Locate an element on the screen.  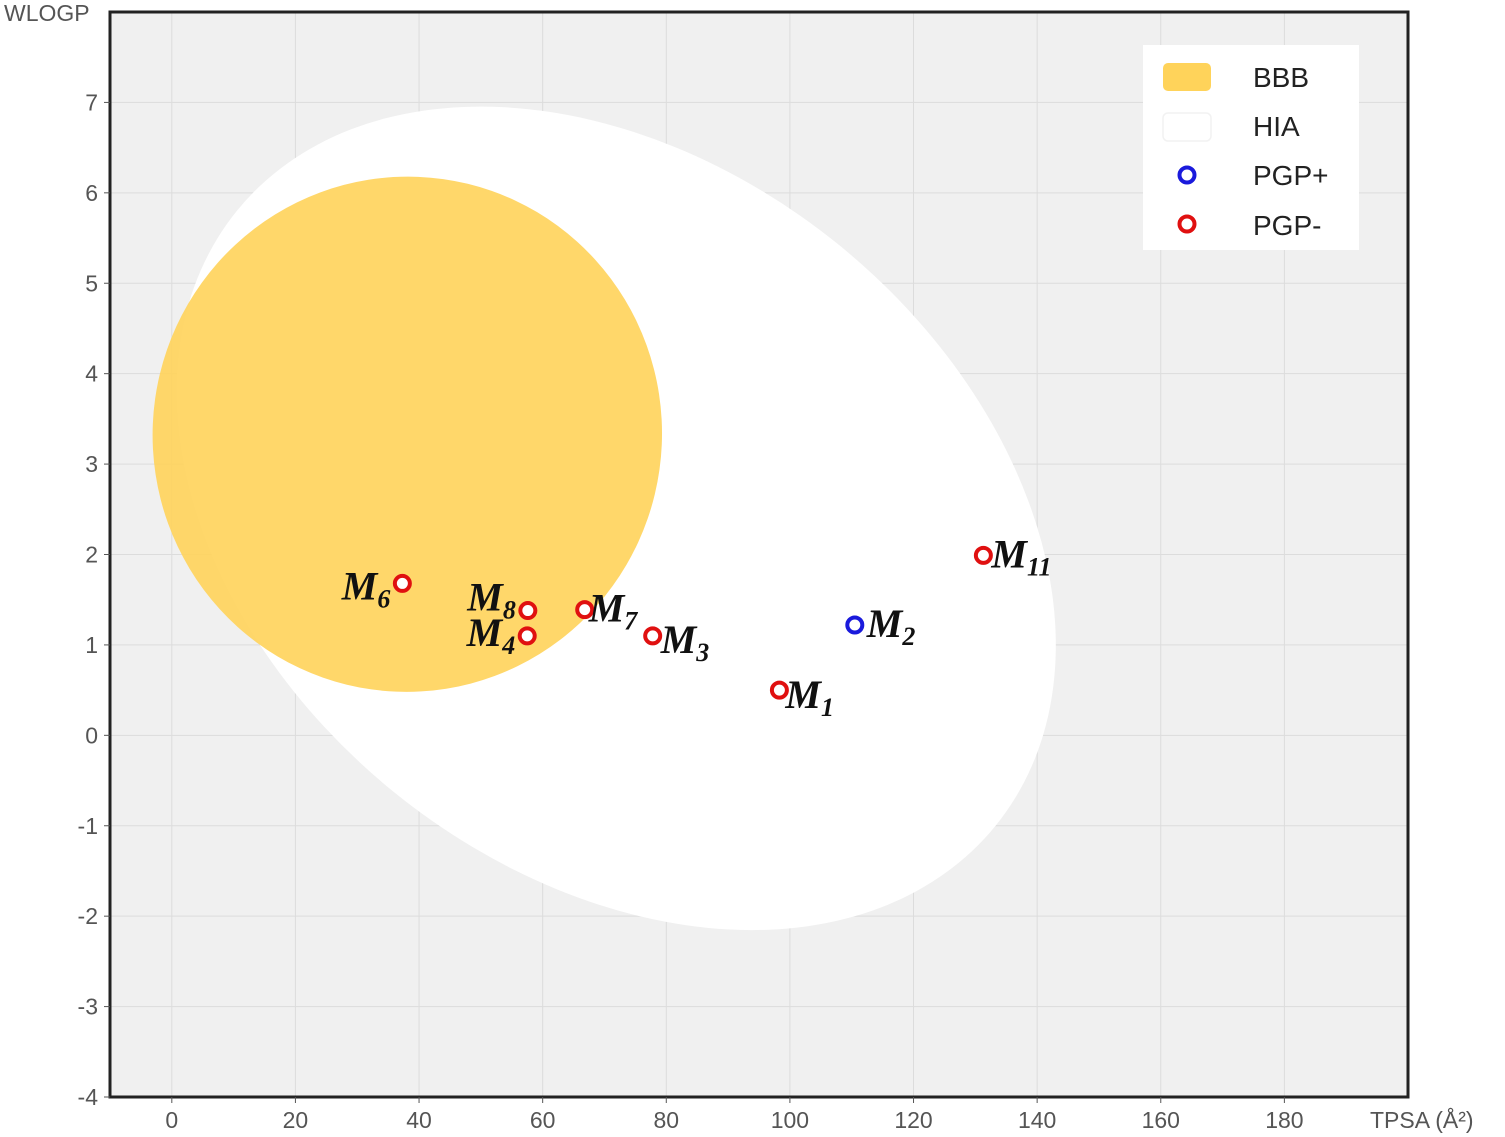
point-m6-marker is located at coordinates (402, 583).